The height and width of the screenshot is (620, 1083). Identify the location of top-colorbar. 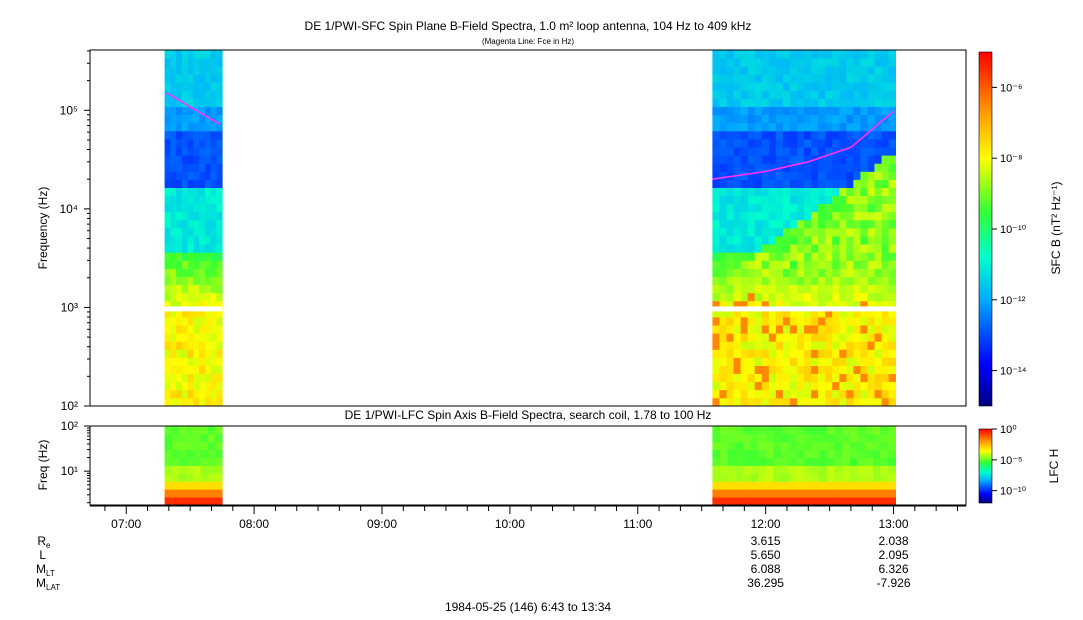
(985, 229).